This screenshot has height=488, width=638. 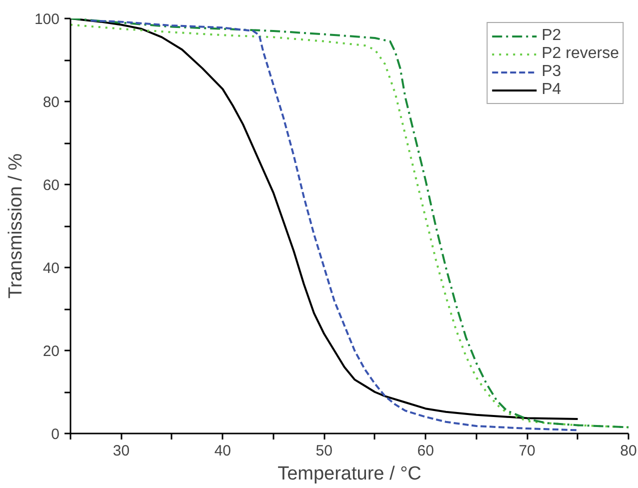 What do you see at coordinates (552, 36) in the screenshot?
I see `legend-label: P2` at bounding box center [552, 36].